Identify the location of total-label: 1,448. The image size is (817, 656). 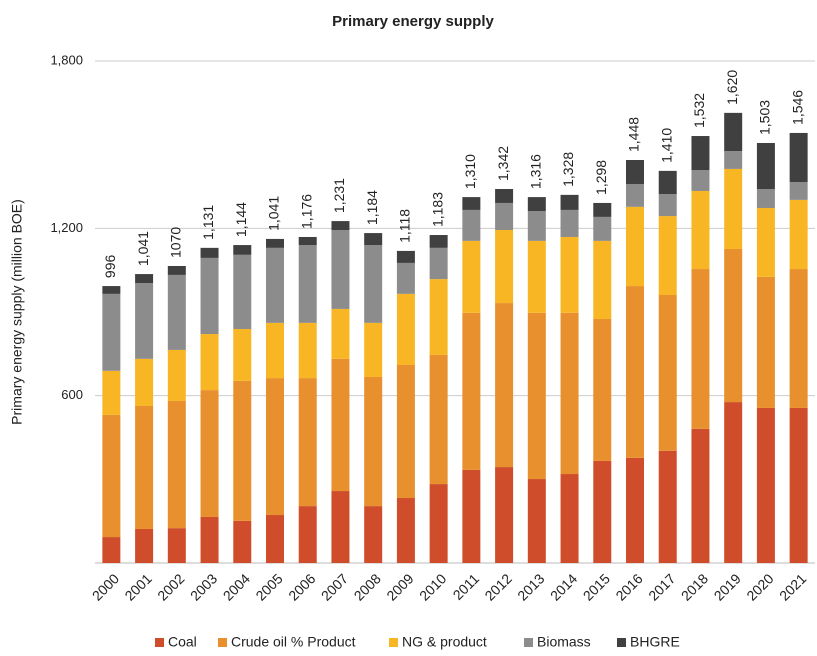
(634, 134).